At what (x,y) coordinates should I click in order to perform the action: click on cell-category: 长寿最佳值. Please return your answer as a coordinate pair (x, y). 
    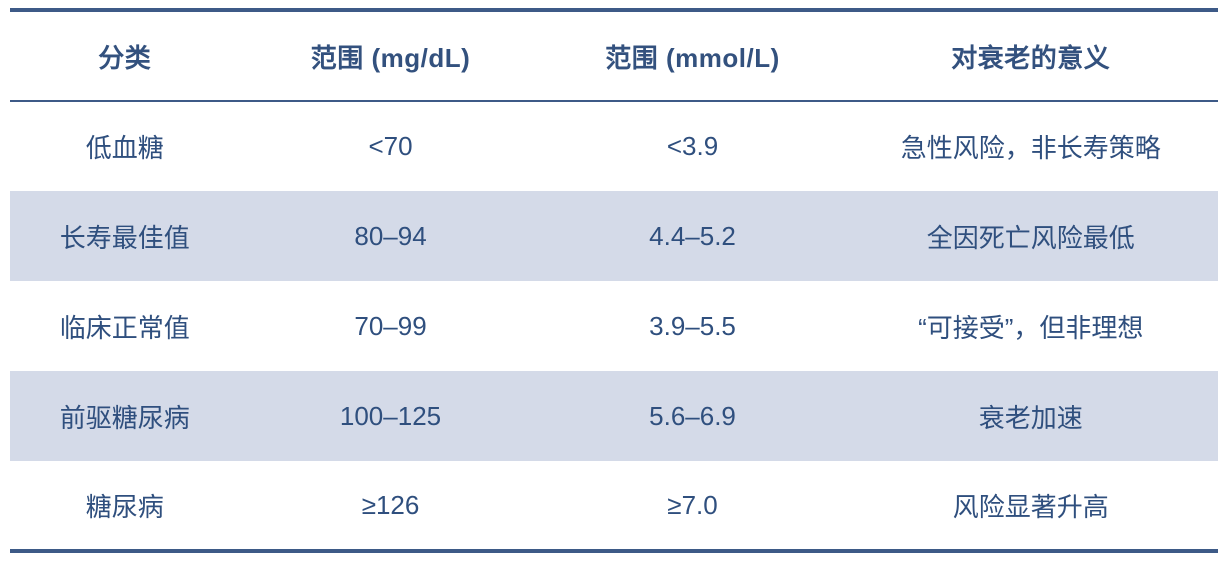
    Looking at the image, I should click on (124, 237).